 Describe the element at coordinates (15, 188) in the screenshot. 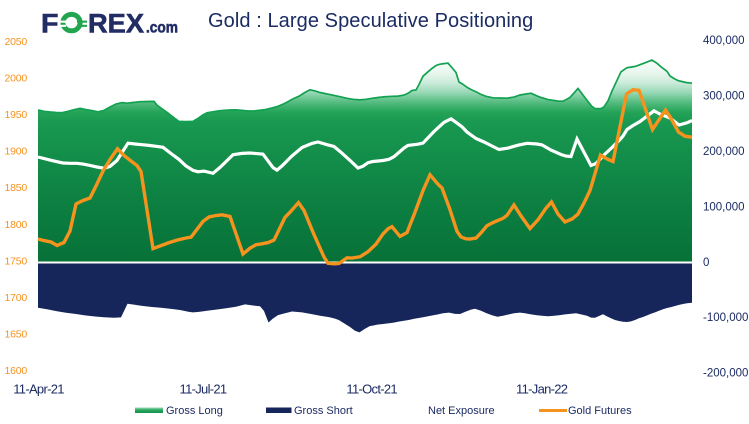

I see `svg-text: 1850` at that location.